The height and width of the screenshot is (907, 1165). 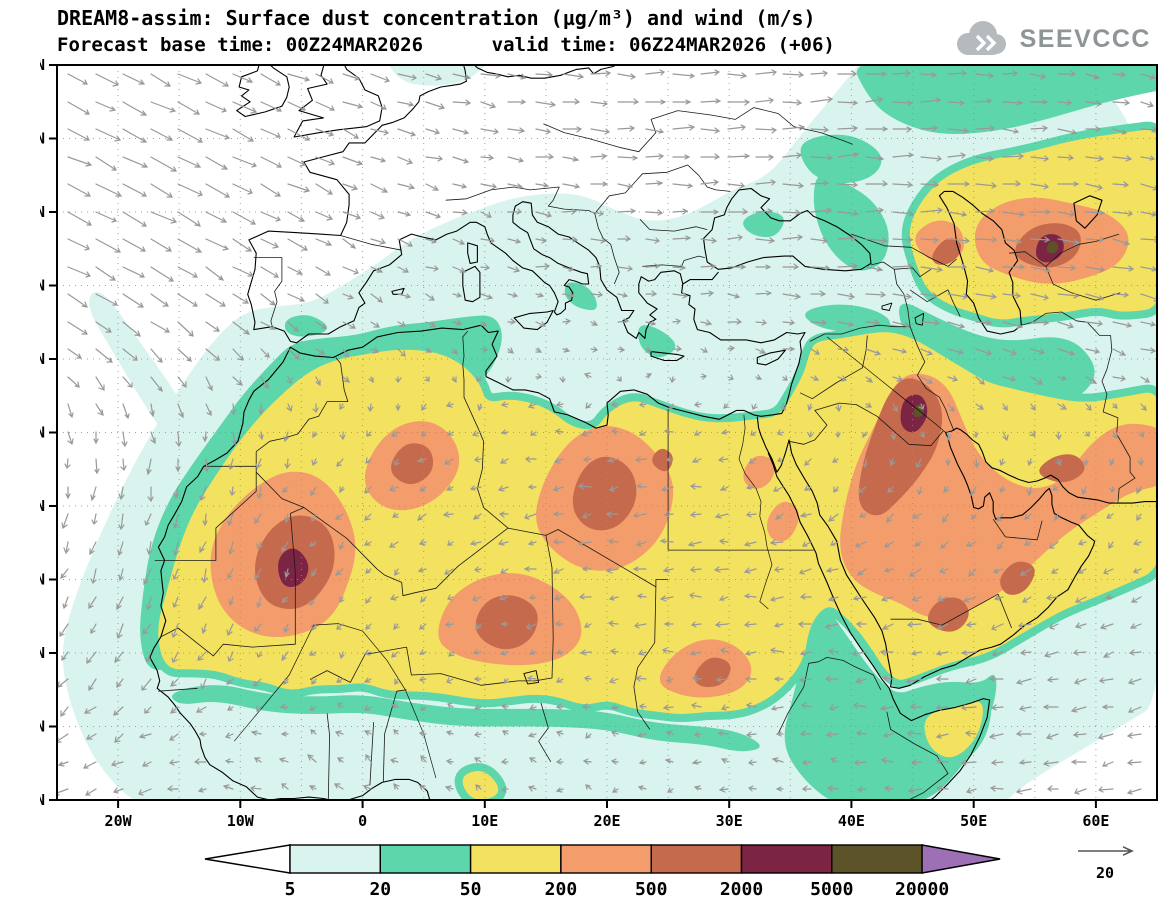 I want to click on colorbar-tick-label: 200, so click(x=561, y=889).